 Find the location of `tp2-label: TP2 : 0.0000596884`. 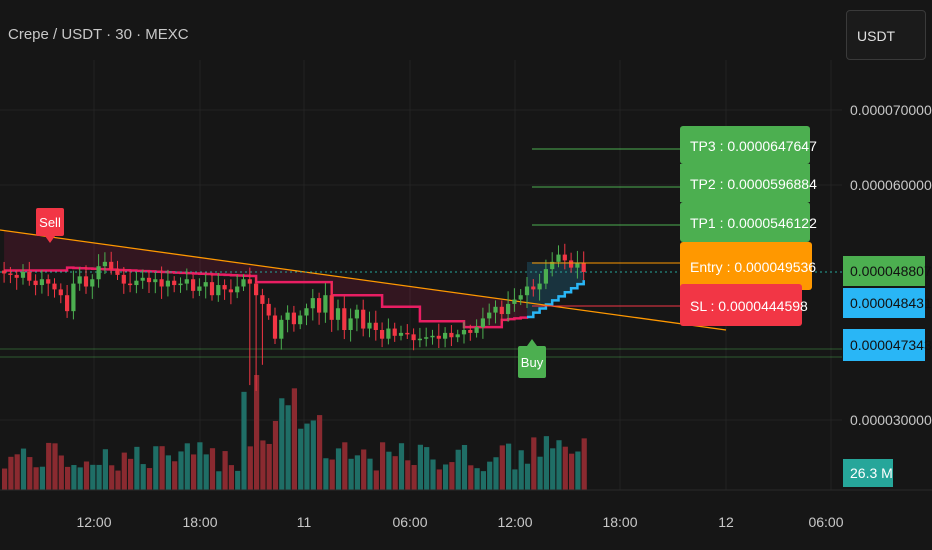

tp2-label: TP2 : 0.0000596884 is located at coordinates (753, 184).